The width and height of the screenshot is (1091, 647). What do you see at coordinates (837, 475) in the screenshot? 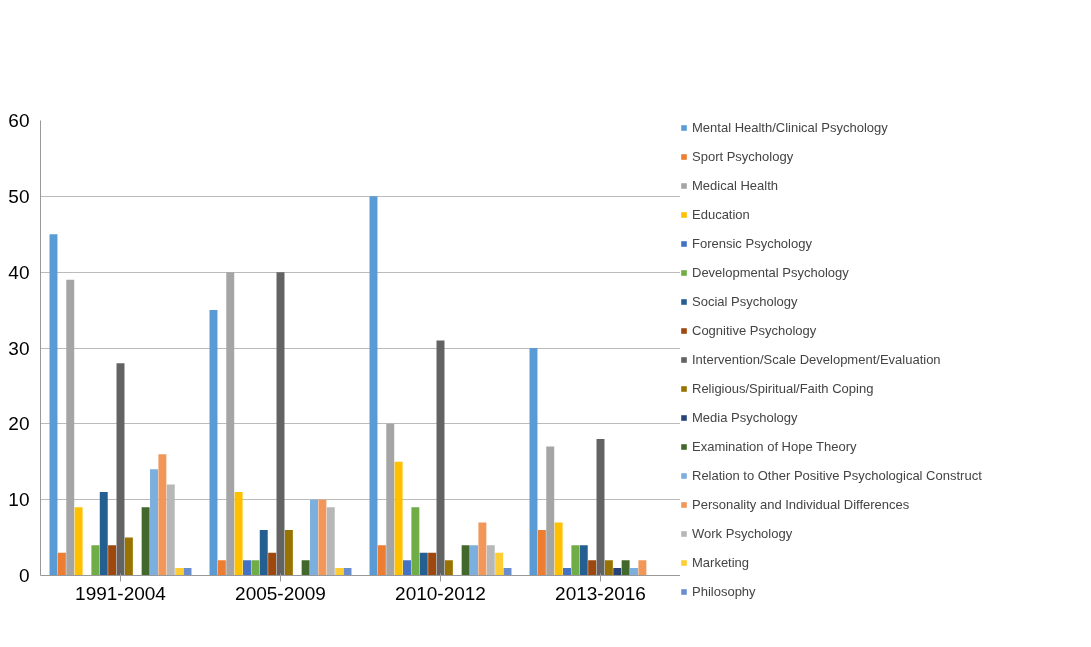
I see `legend-label: Relation to Other Positive Psychological Construct` at bounding box center [837, 475].